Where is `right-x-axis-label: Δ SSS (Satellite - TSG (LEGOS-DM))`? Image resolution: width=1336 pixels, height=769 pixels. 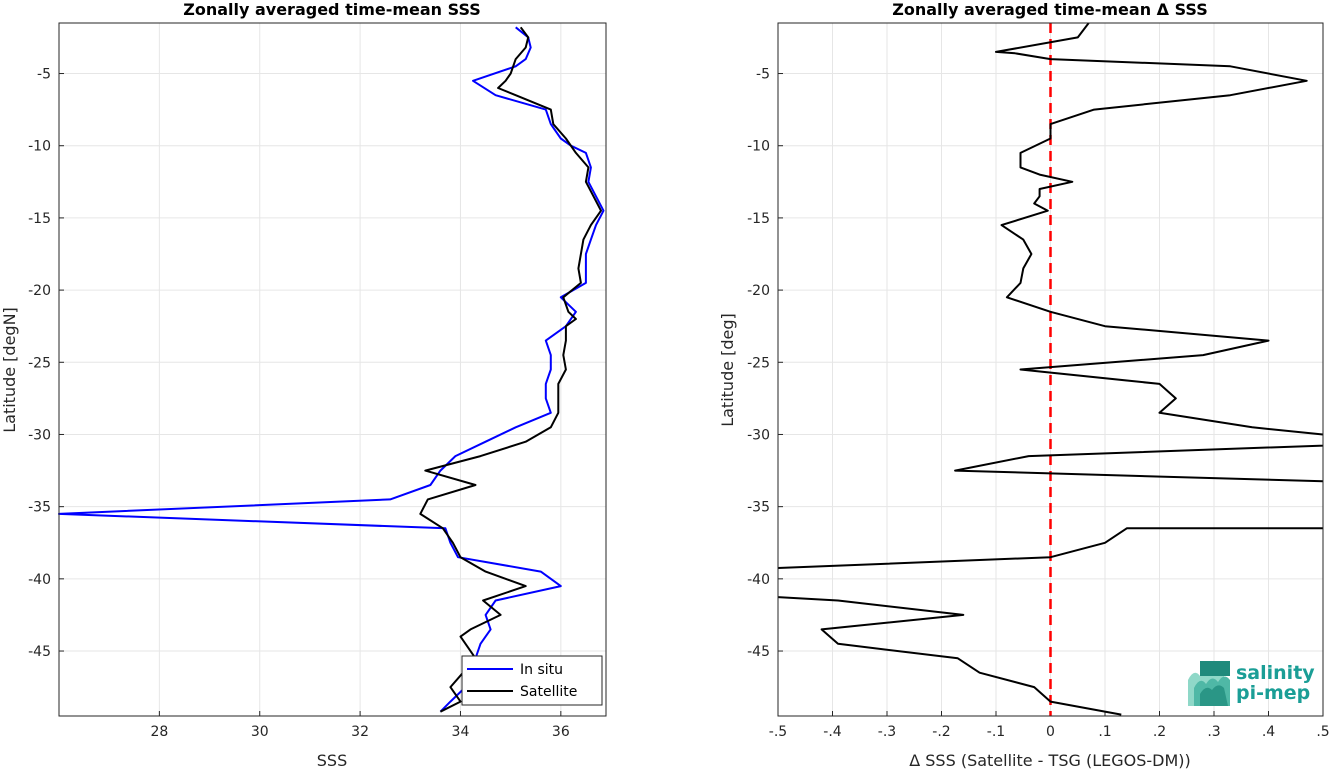 right-x-axis-label: Δ SSS (Satellite - TSG (LEGOS-DM)) is located at coordinates (1050, 760).